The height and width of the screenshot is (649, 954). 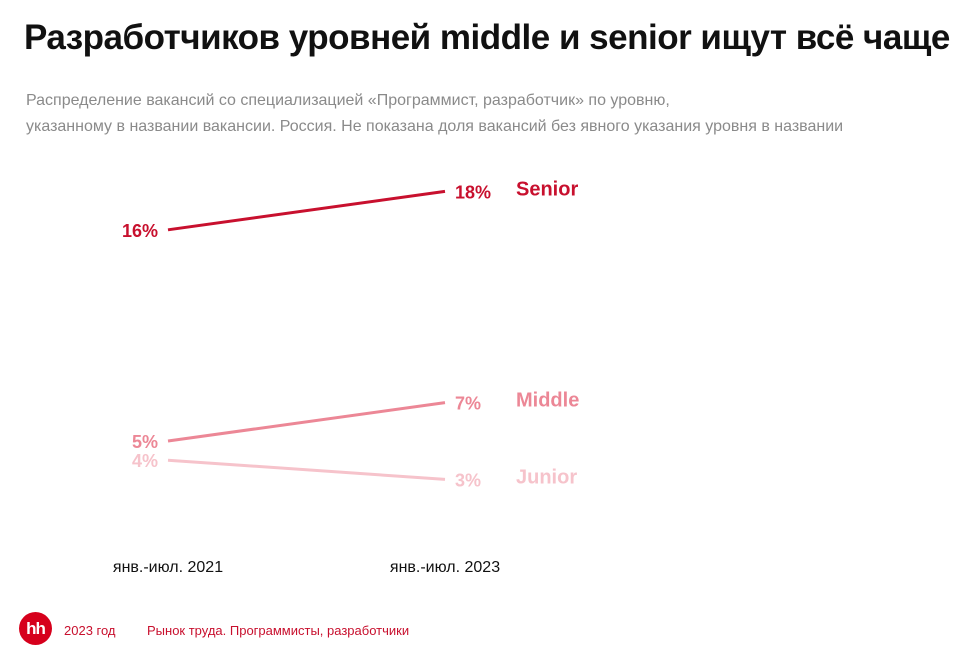 I want to click on footer-year: 2023 год, so click(x=90, y=630).